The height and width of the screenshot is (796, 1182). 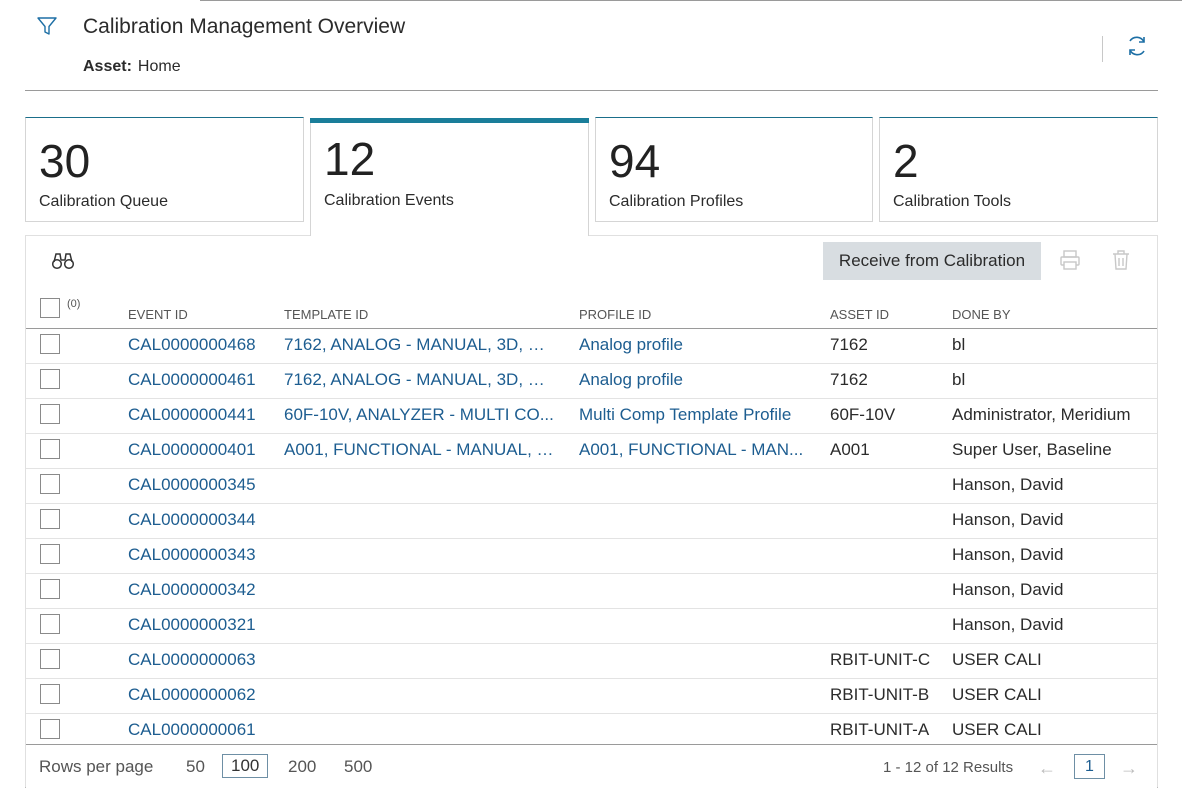 I want to click on previous-page-arrow-icon: ←, so click(x=1047, y=768).